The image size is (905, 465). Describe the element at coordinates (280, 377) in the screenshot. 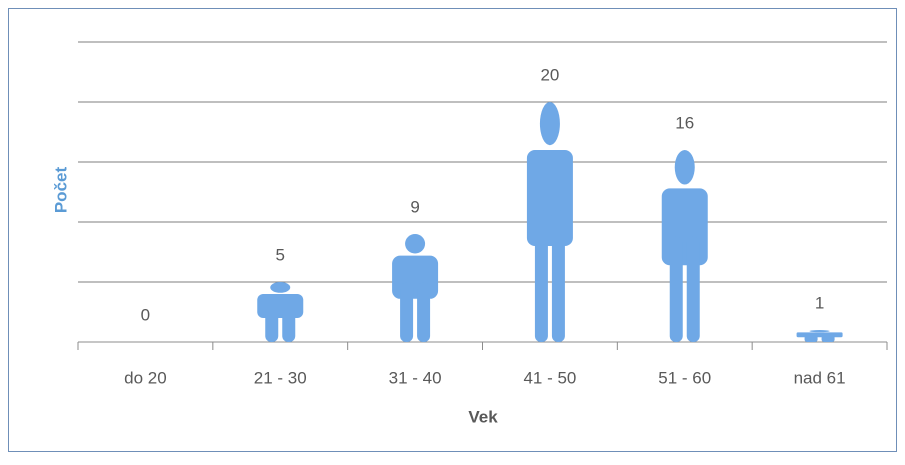

I see `x-tick-label: 21 - 30` at that location.